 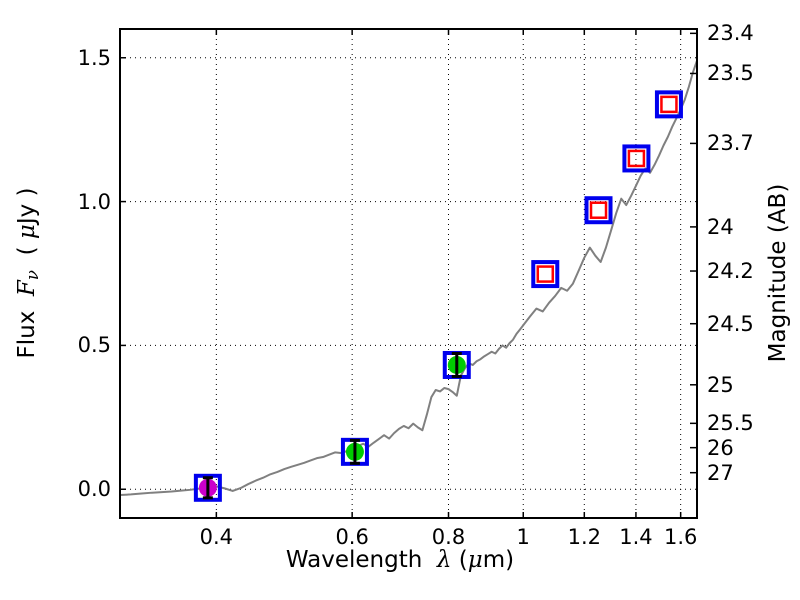 What do you see at coordinates (730, 323) in the screenshot?
I see `right-axis-tick-label: 24.5` at bounding box center [730, 323].